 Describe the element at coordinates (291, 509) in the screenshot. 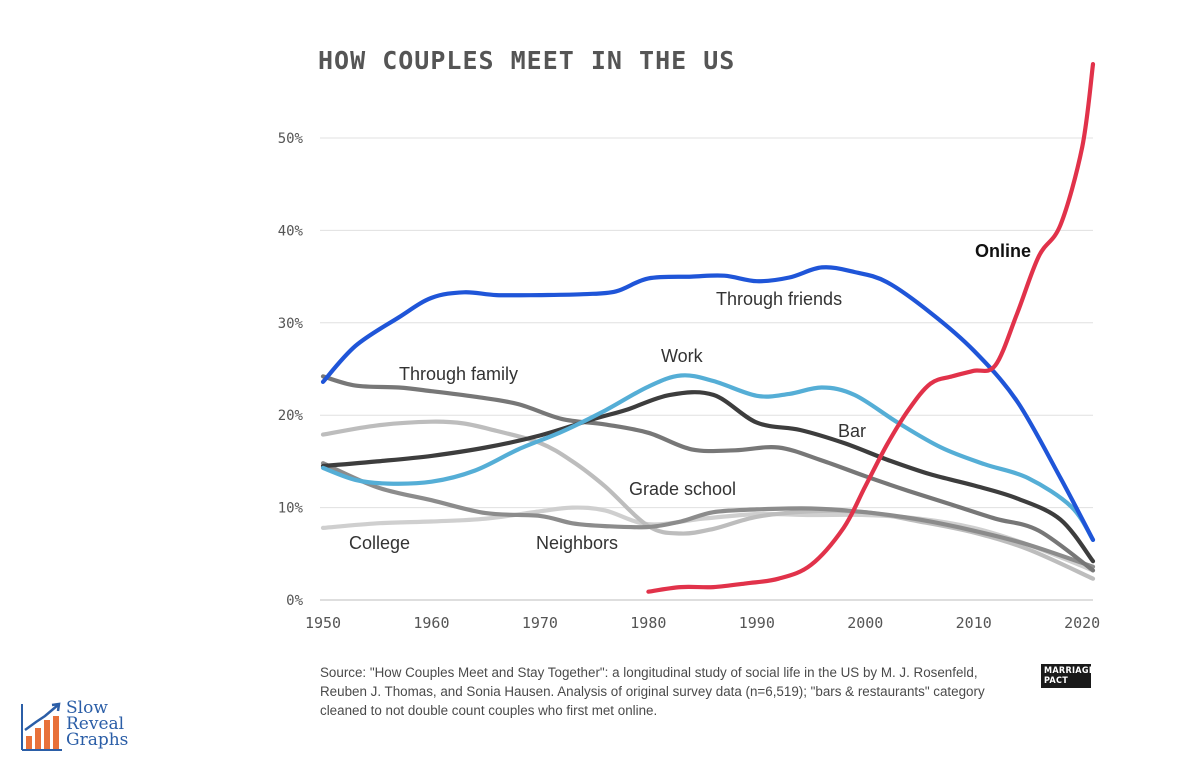

I see `y-tick-label: 10%` at that location.